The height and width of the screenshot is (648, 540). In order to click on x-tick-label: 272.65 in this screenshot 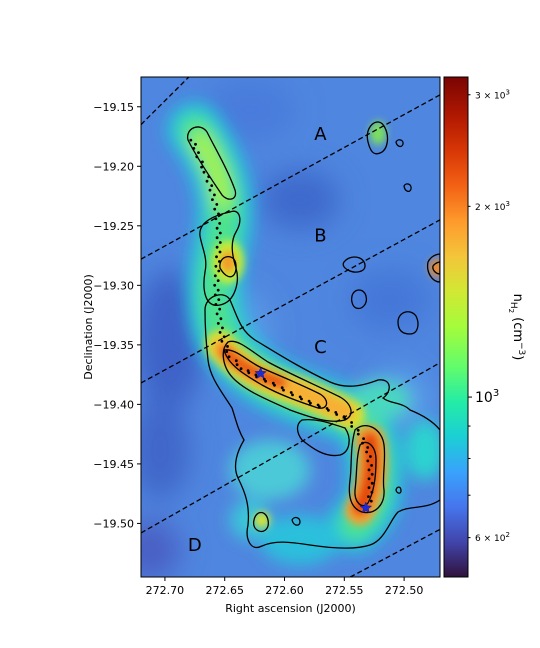, I will do `click(224, 590)`.